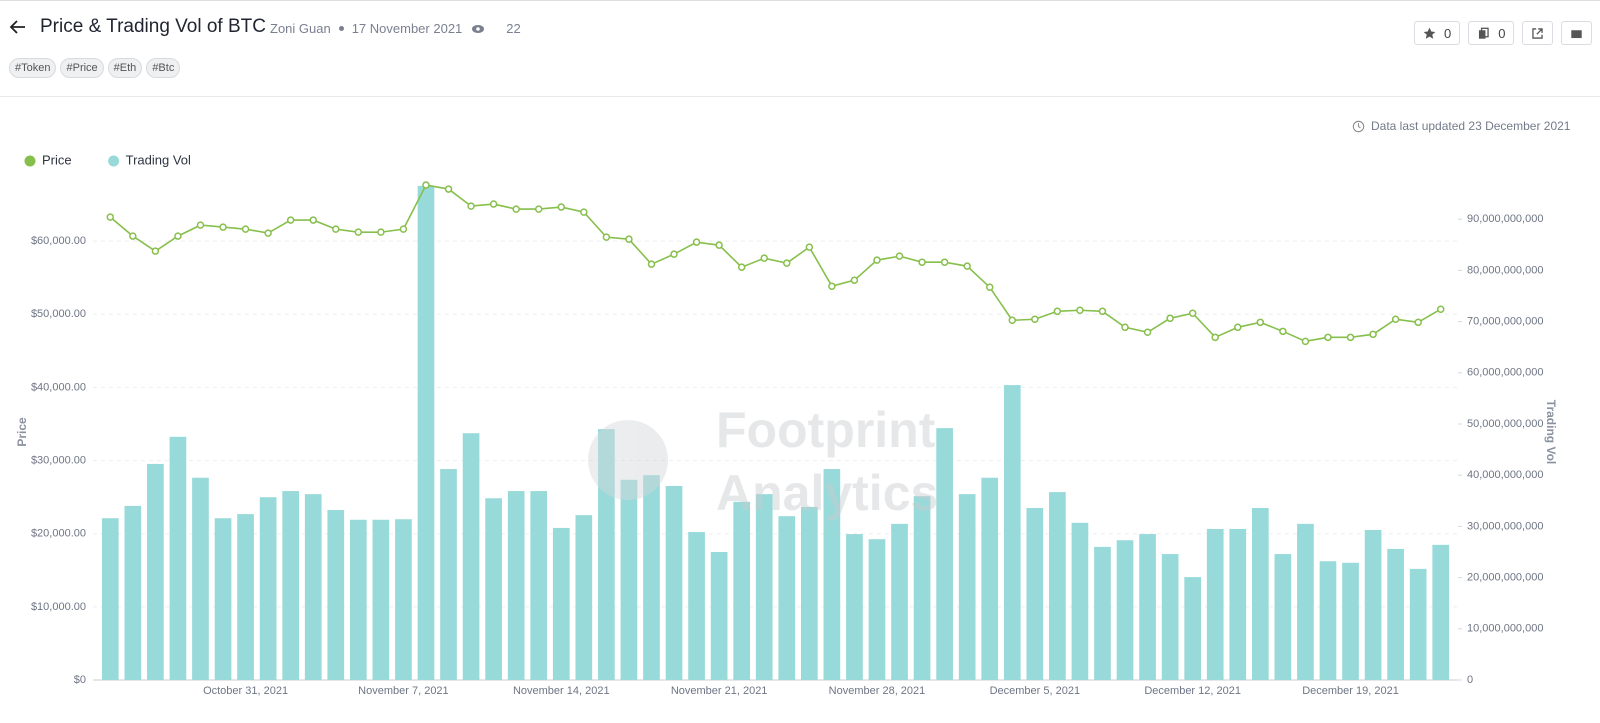 Image resolution: width=1600 pixels, height=723 pixels. Describe the element at coordinates (478, 28) in the screenshot. I see `views-icon` at that location.